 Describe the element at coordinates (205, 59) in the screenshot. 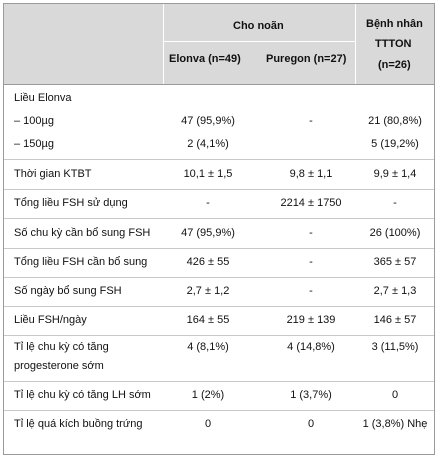

I see `header-elonva: Elonva (n=49)` at that location.